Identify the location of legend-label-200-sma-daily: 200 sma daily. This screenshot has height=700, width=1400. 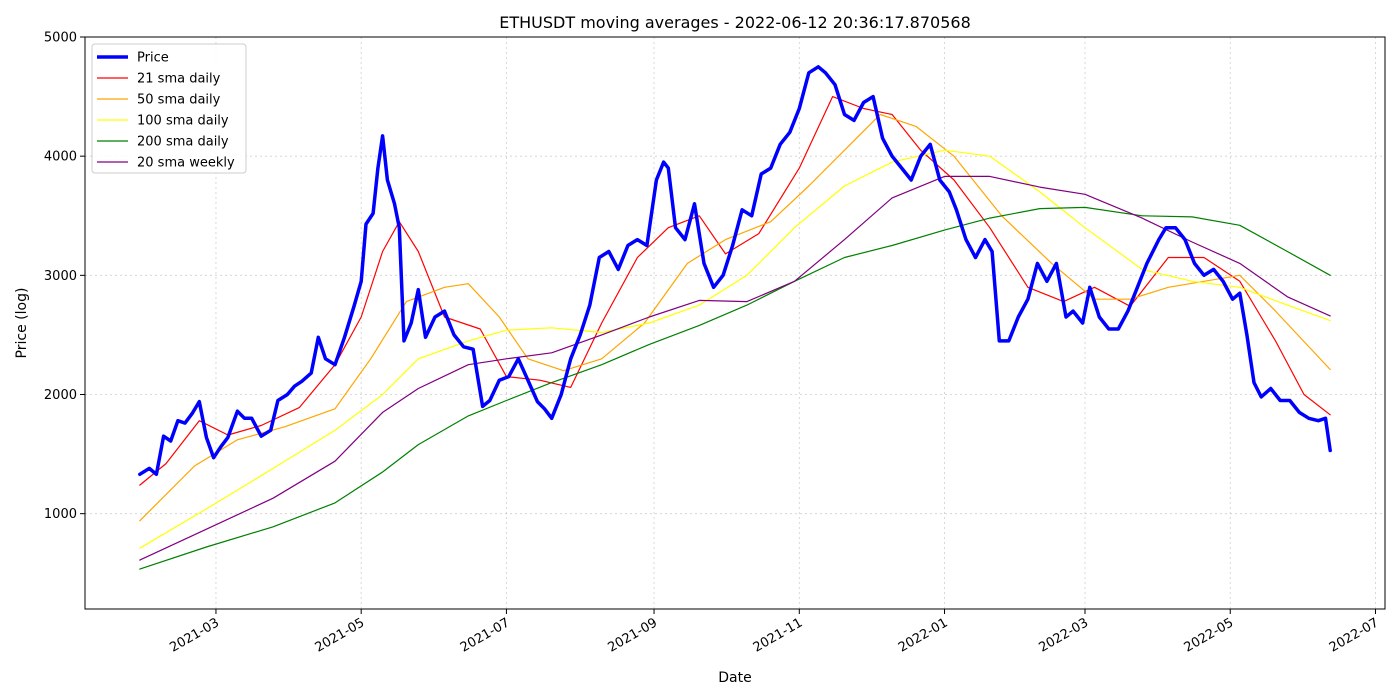
(183, 142).